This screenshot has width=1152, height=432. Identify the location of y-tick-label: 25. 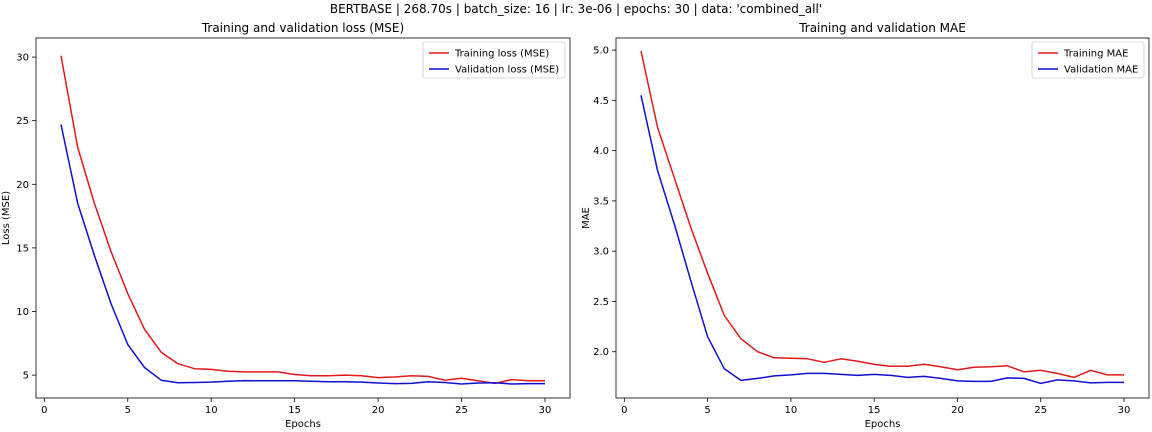
(22, 121).